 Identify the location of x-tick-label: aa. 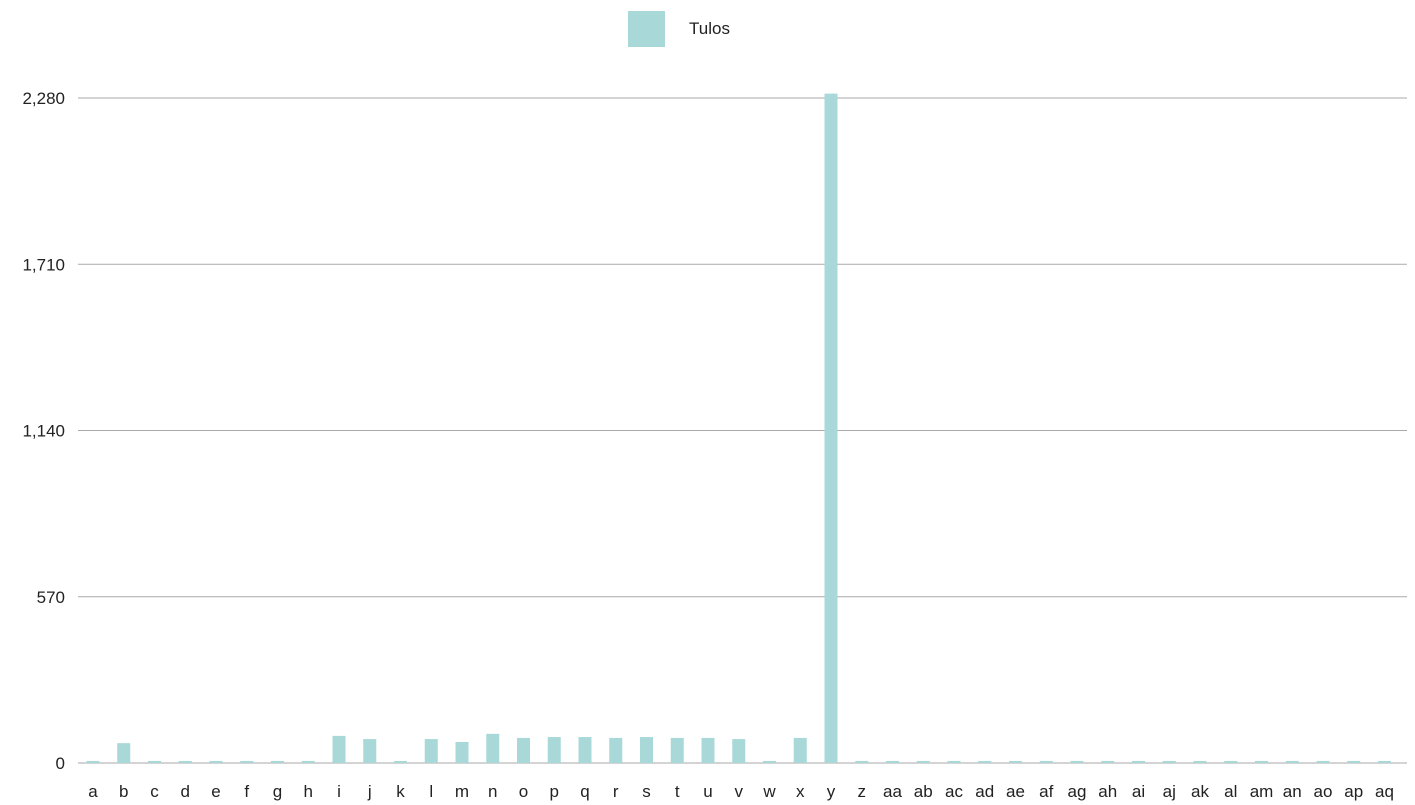
(892, 791).